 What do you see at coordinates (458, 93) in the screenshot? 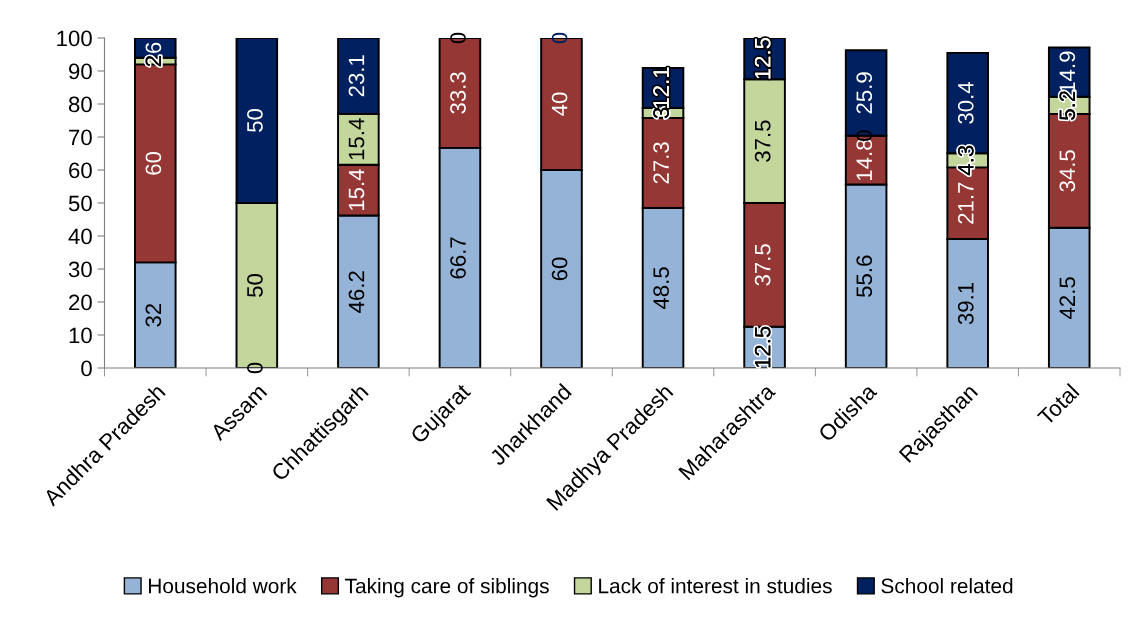
I see `data-label: 33.3` at bounding box center [458, 93].